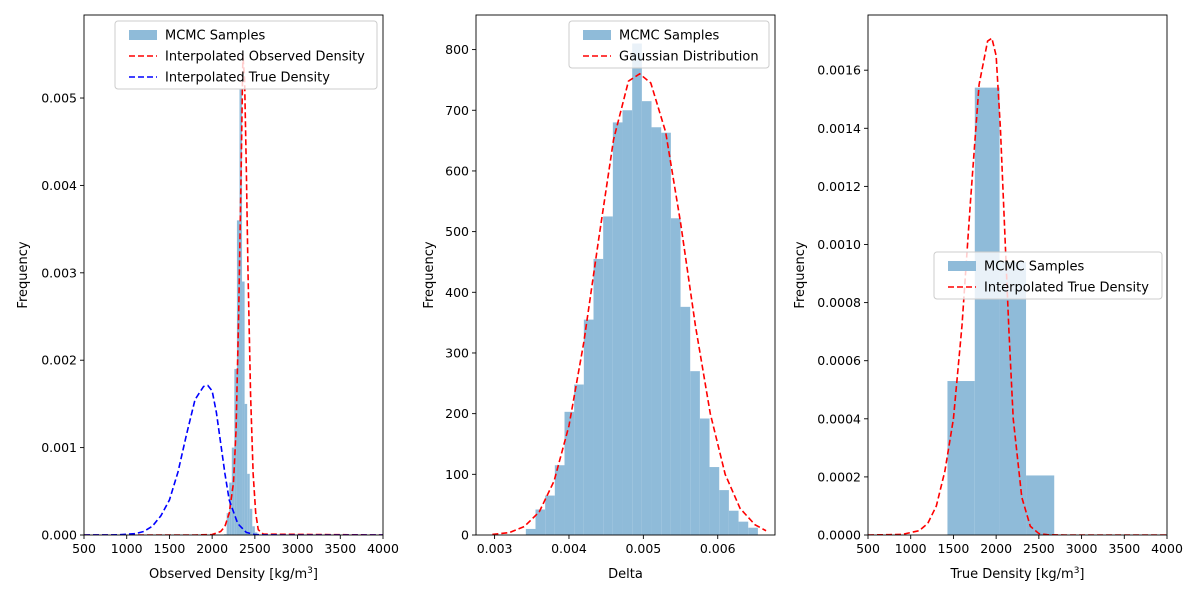  Describe the element at coordinates (247, 78) in the screenshot. I see `legend-label: Interpolated True Density` at that location.